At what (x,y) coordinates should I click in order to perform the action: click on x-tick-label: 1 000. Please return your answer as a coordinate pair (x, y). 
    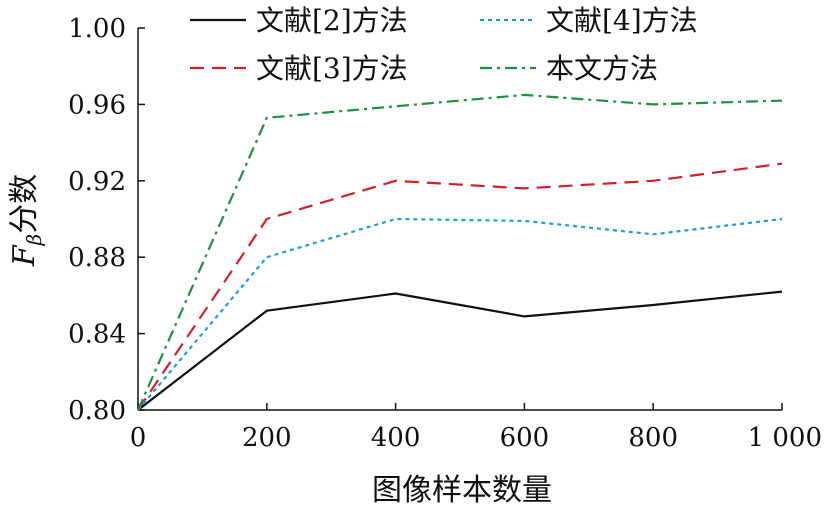
    Looking at the image, I should click on (785, 438).